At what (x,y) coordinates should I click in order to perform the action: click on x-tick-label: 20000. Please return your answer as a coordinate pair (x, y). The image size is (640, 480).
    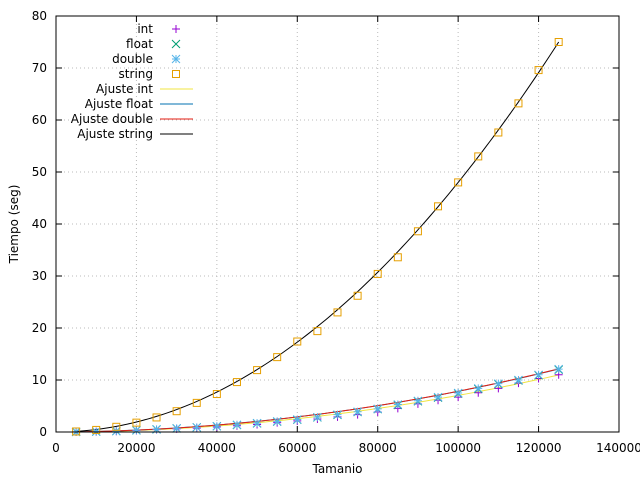
    Looking at the image, I should click on (136, 448).